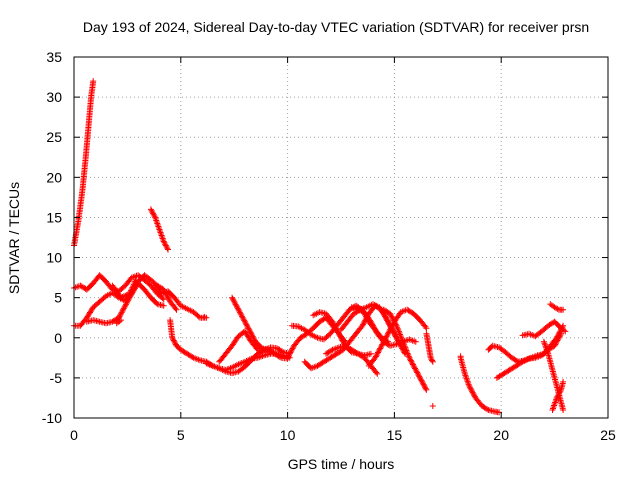 This screenshot has height=480, width=640. What do you see at coordinates (395, 435) in the screenshot?
I see `x-tick-label: 15` at bounding box center [395, 435].